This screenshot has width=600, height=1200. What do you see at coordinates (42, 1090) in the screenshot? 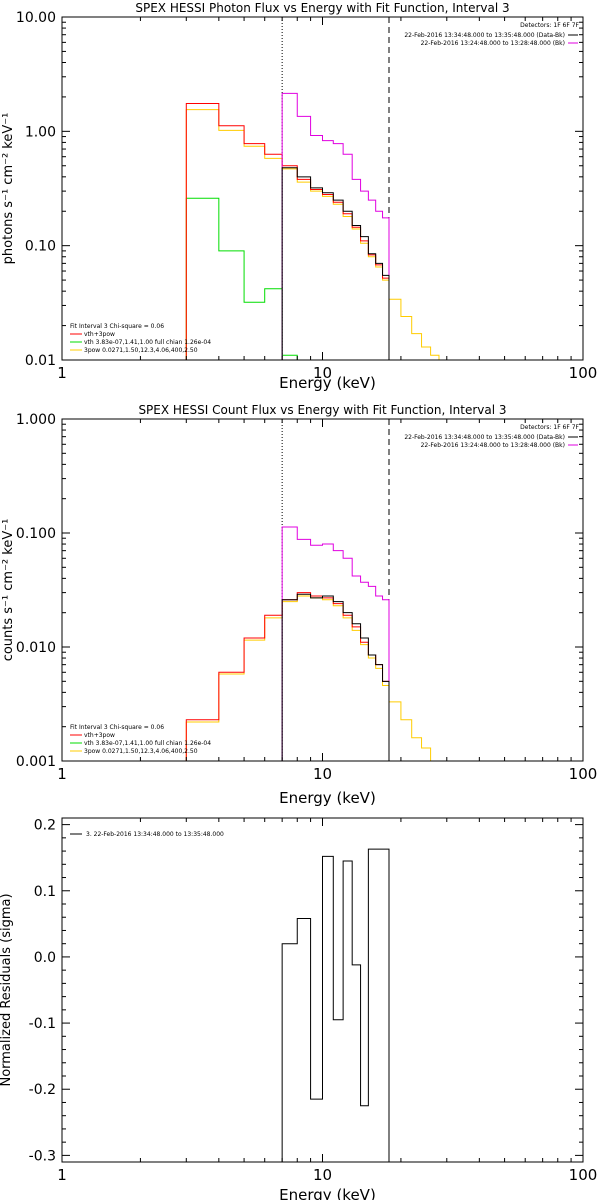
I see `y-tick-label: -0.2` at bounding box center [42, 1090].